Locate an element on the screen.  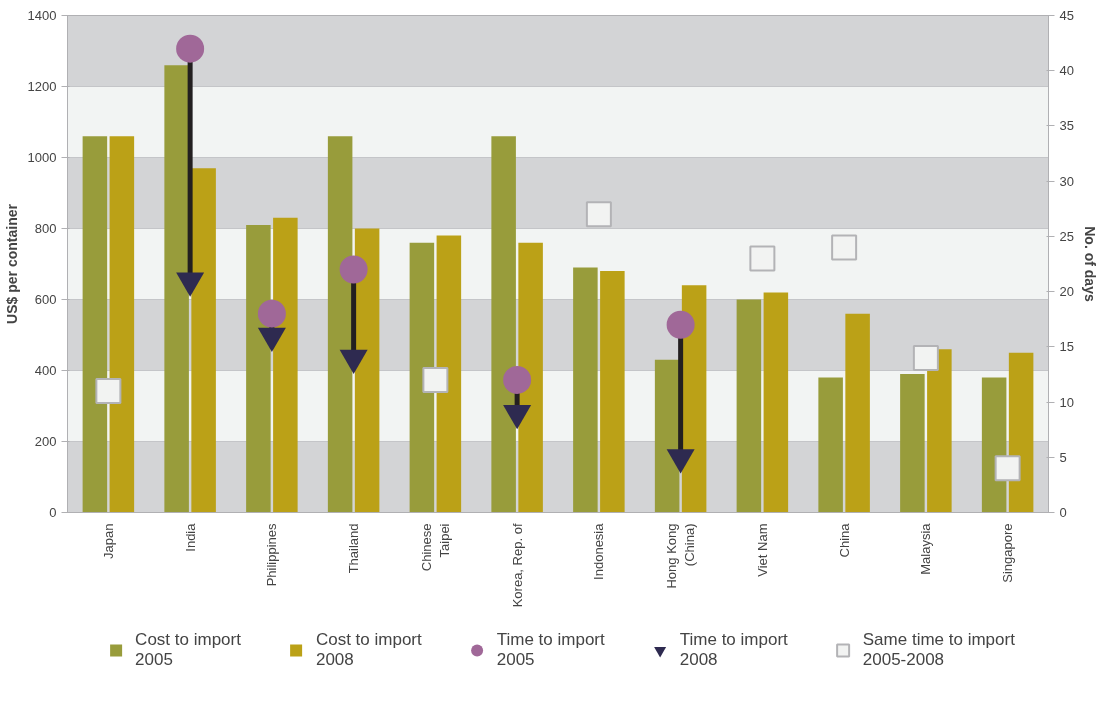
y2-tick-label: 25 is located at coordinates (1066, 236).